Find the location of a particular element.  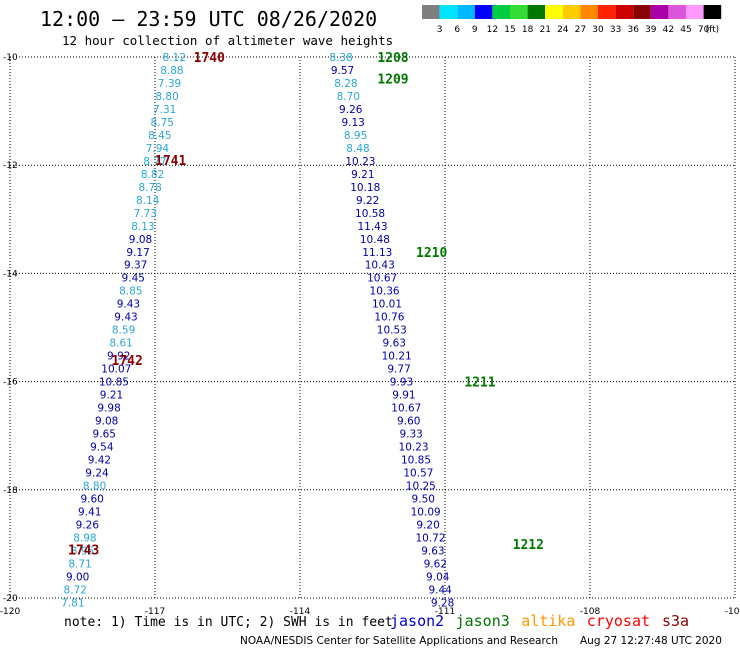

colorbar: 3 6 9 12 15 18 21 24 27 30 33 36 39 42 45 70(ft) is located at coordinates (572, 20).